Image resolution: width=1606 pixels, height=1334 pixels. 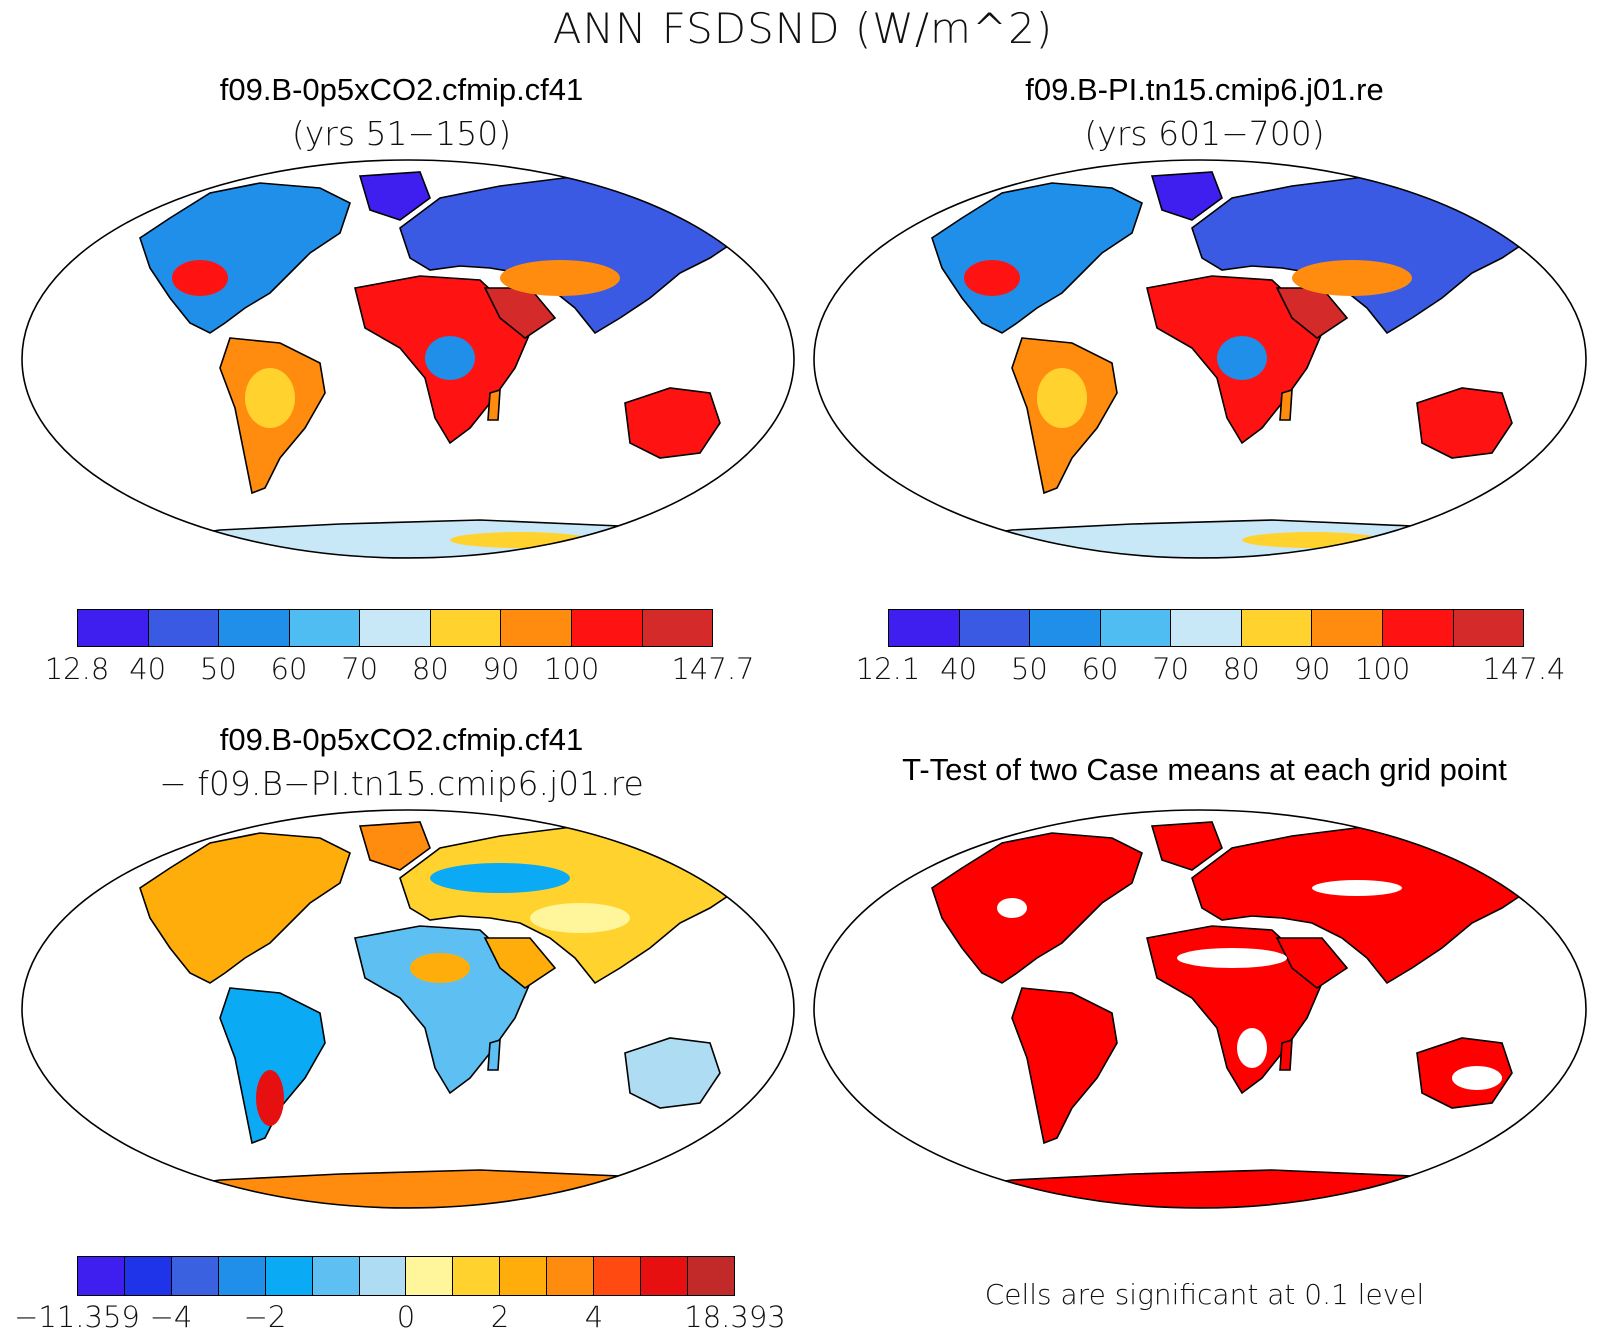 I want to click on colorbar-tick-label: −2, so click(x=265, y=1317).